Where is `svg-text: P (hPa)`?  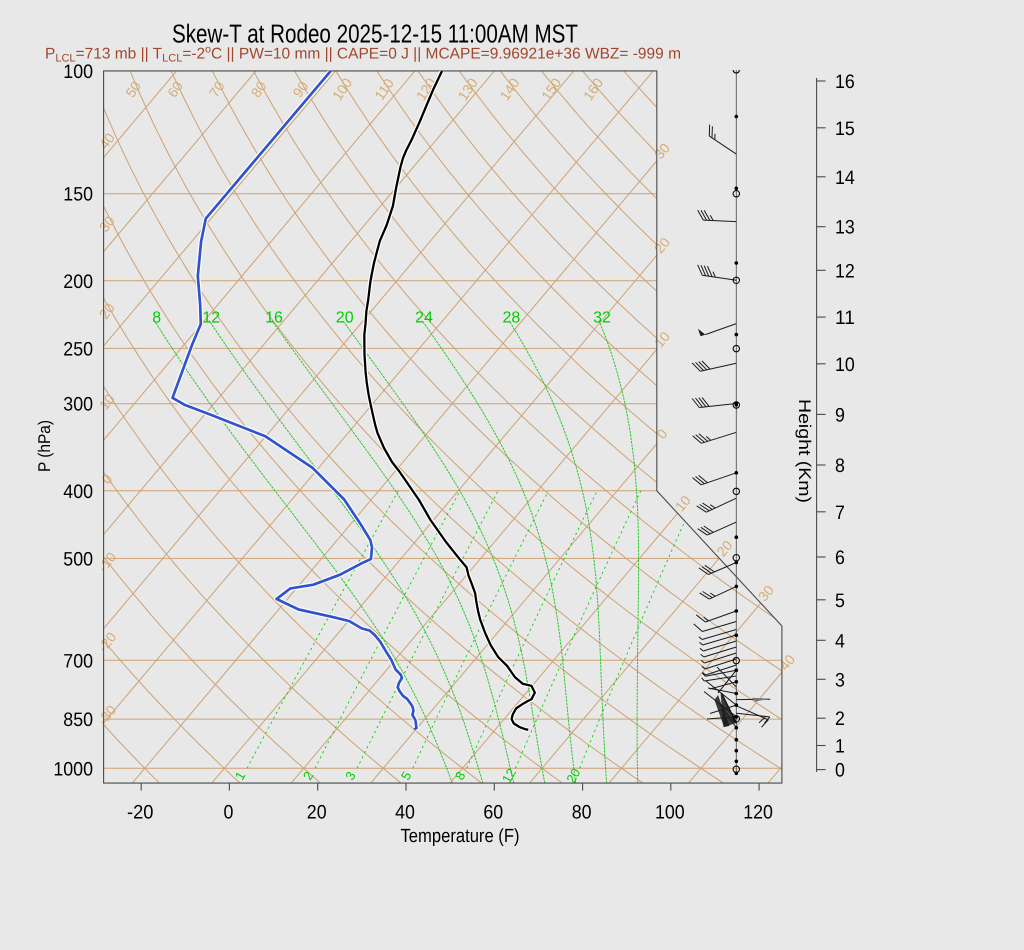 svg-text: P (hPa) is located at coordinates (44, 446).